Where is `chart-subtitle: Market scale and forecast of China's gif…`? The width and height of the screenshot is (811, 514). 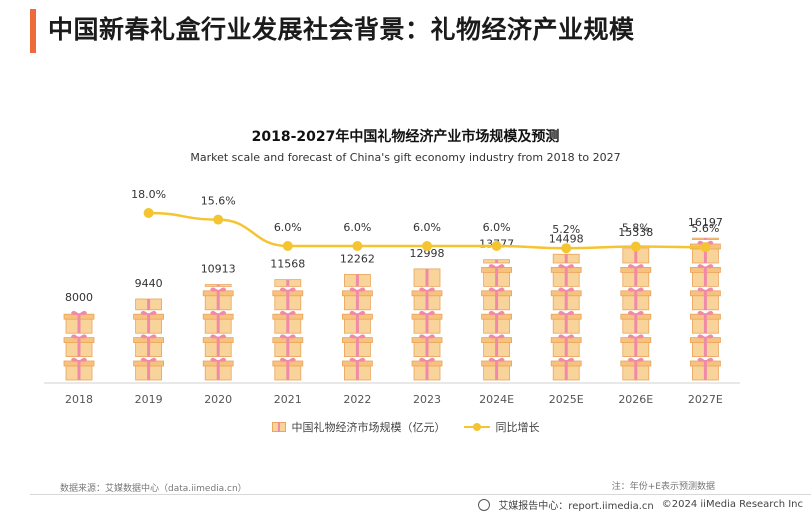 chart-subtitle: Market scale and forecast of China's gif… is located at coordinates (405, 157).